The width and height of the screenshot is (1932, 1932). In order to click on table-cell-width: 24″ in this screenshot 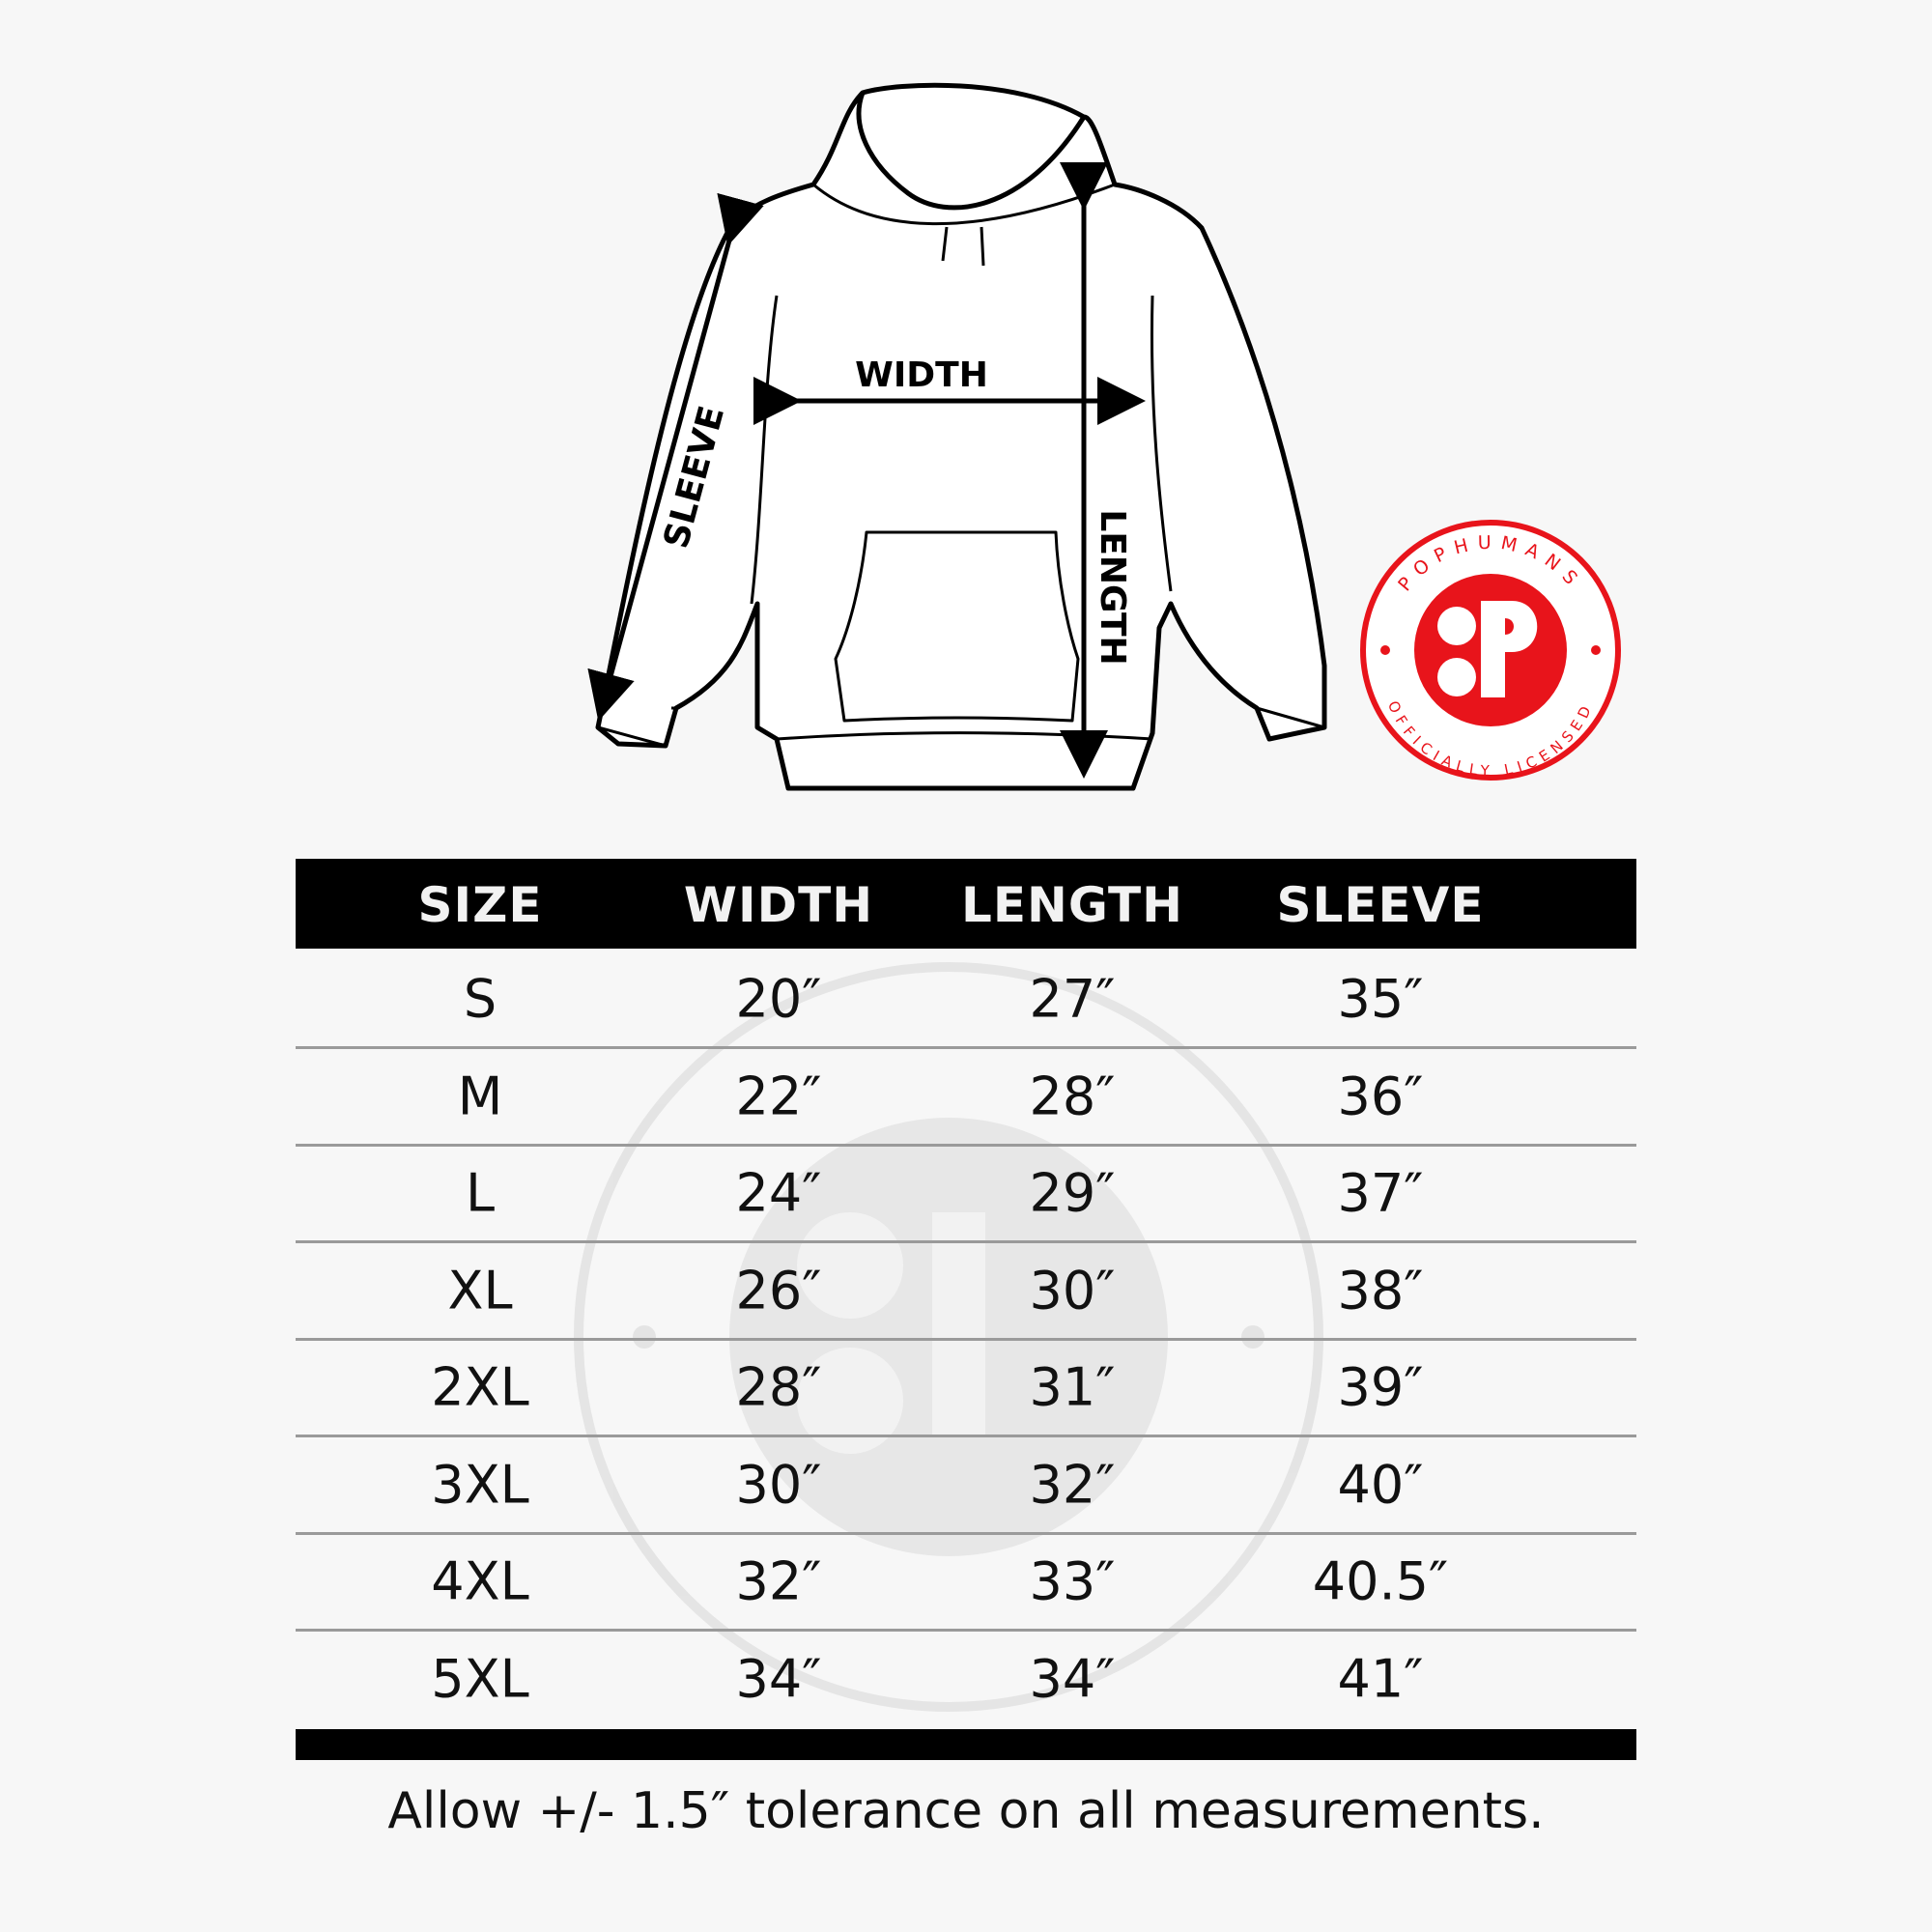, I will do `click(778, 1193)`.